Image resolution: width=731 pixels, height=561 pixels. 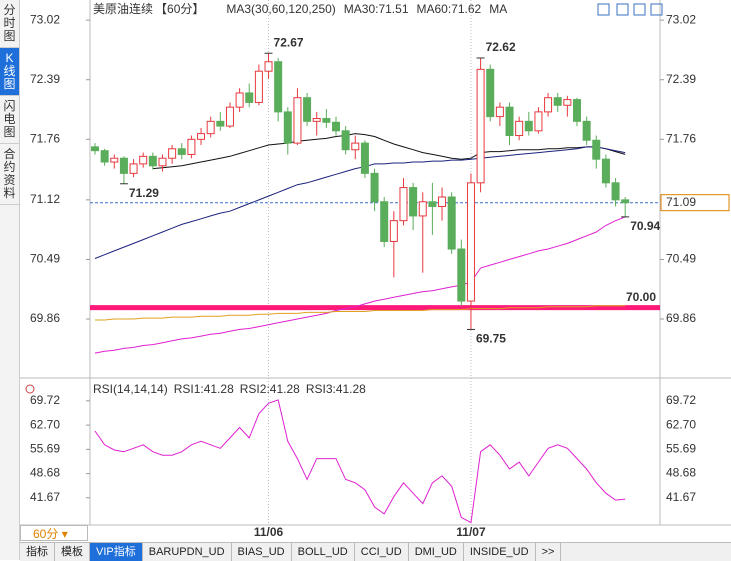 What do you see at coordinates (681, 400) in the screenshot?
I see `rsi-tick-label-right: 69.72` at bounding box center [681, 400].